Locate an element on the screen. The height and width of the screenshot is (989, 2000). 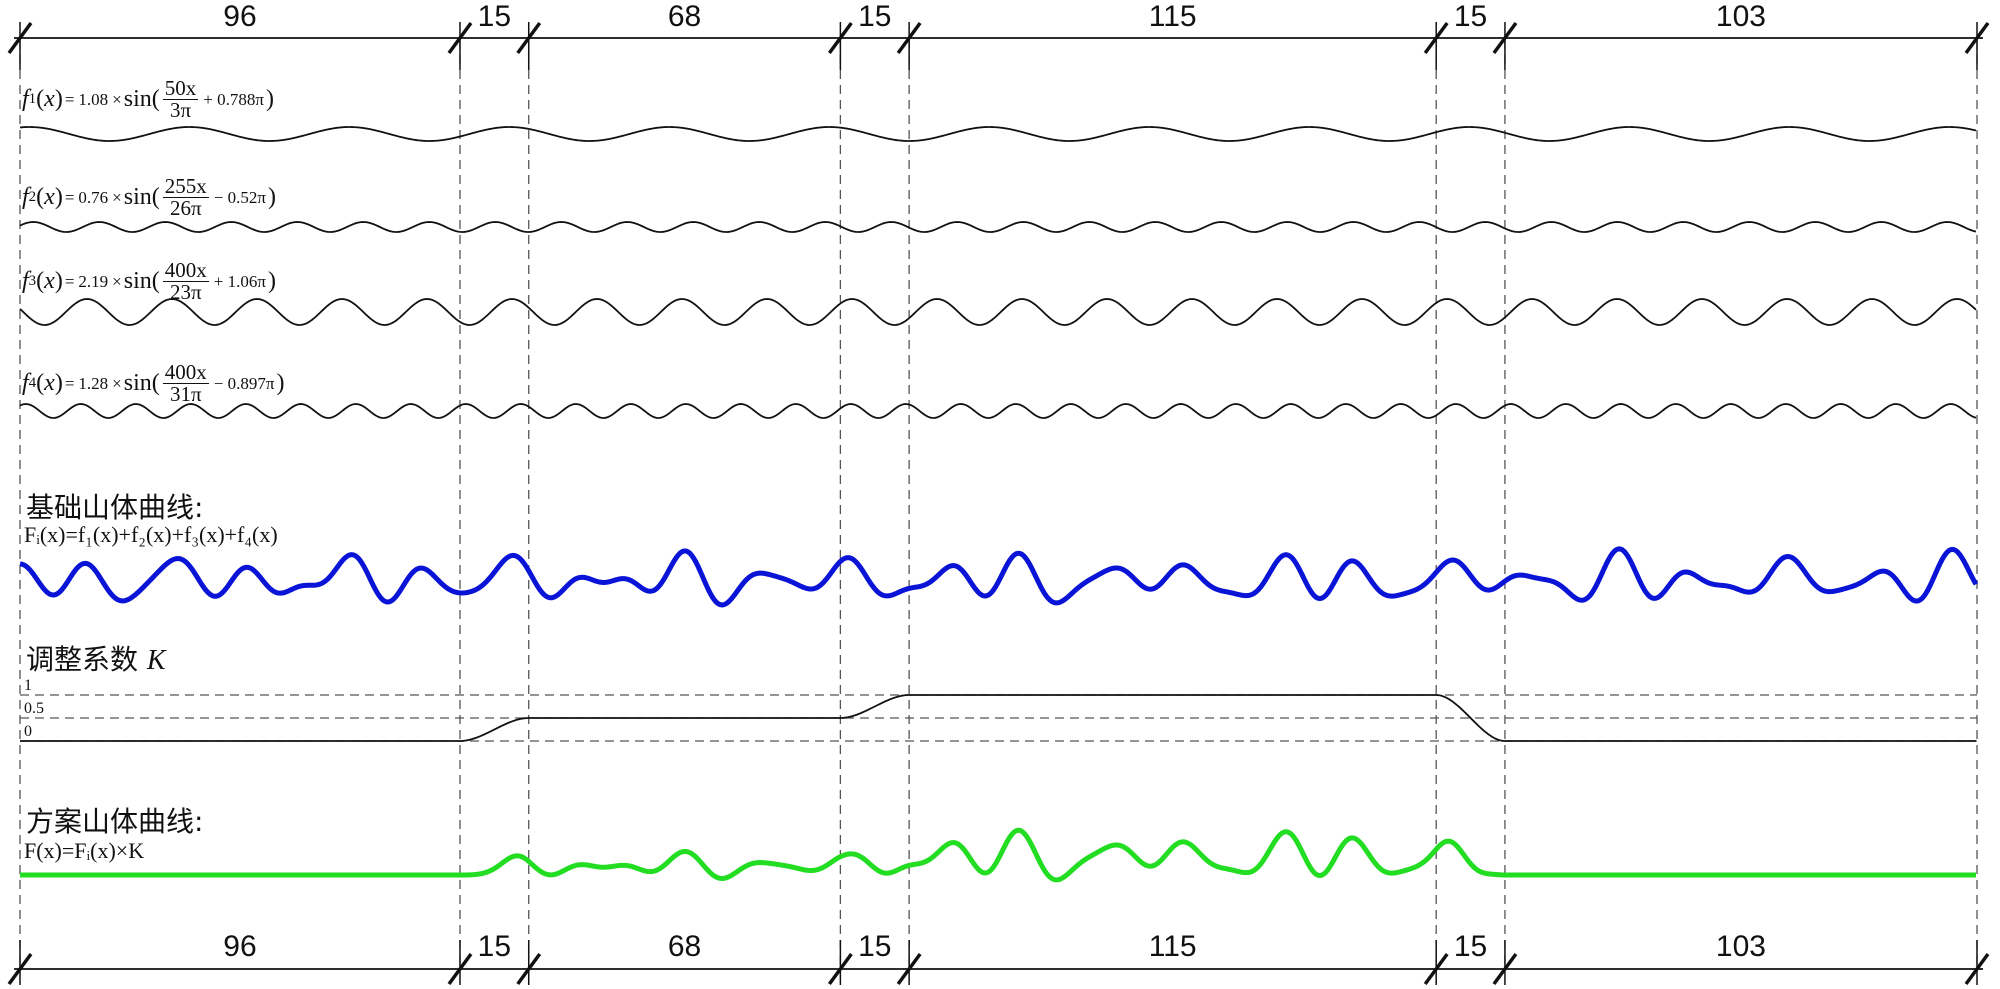
k-curve is located at coordinates (998, 718).